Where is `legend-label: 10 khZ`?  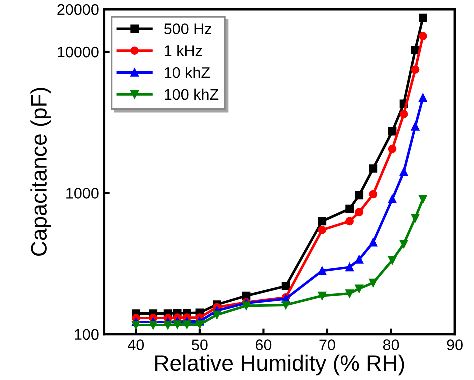 legend-label: 10 khZ is located at coordinates (187, 72).